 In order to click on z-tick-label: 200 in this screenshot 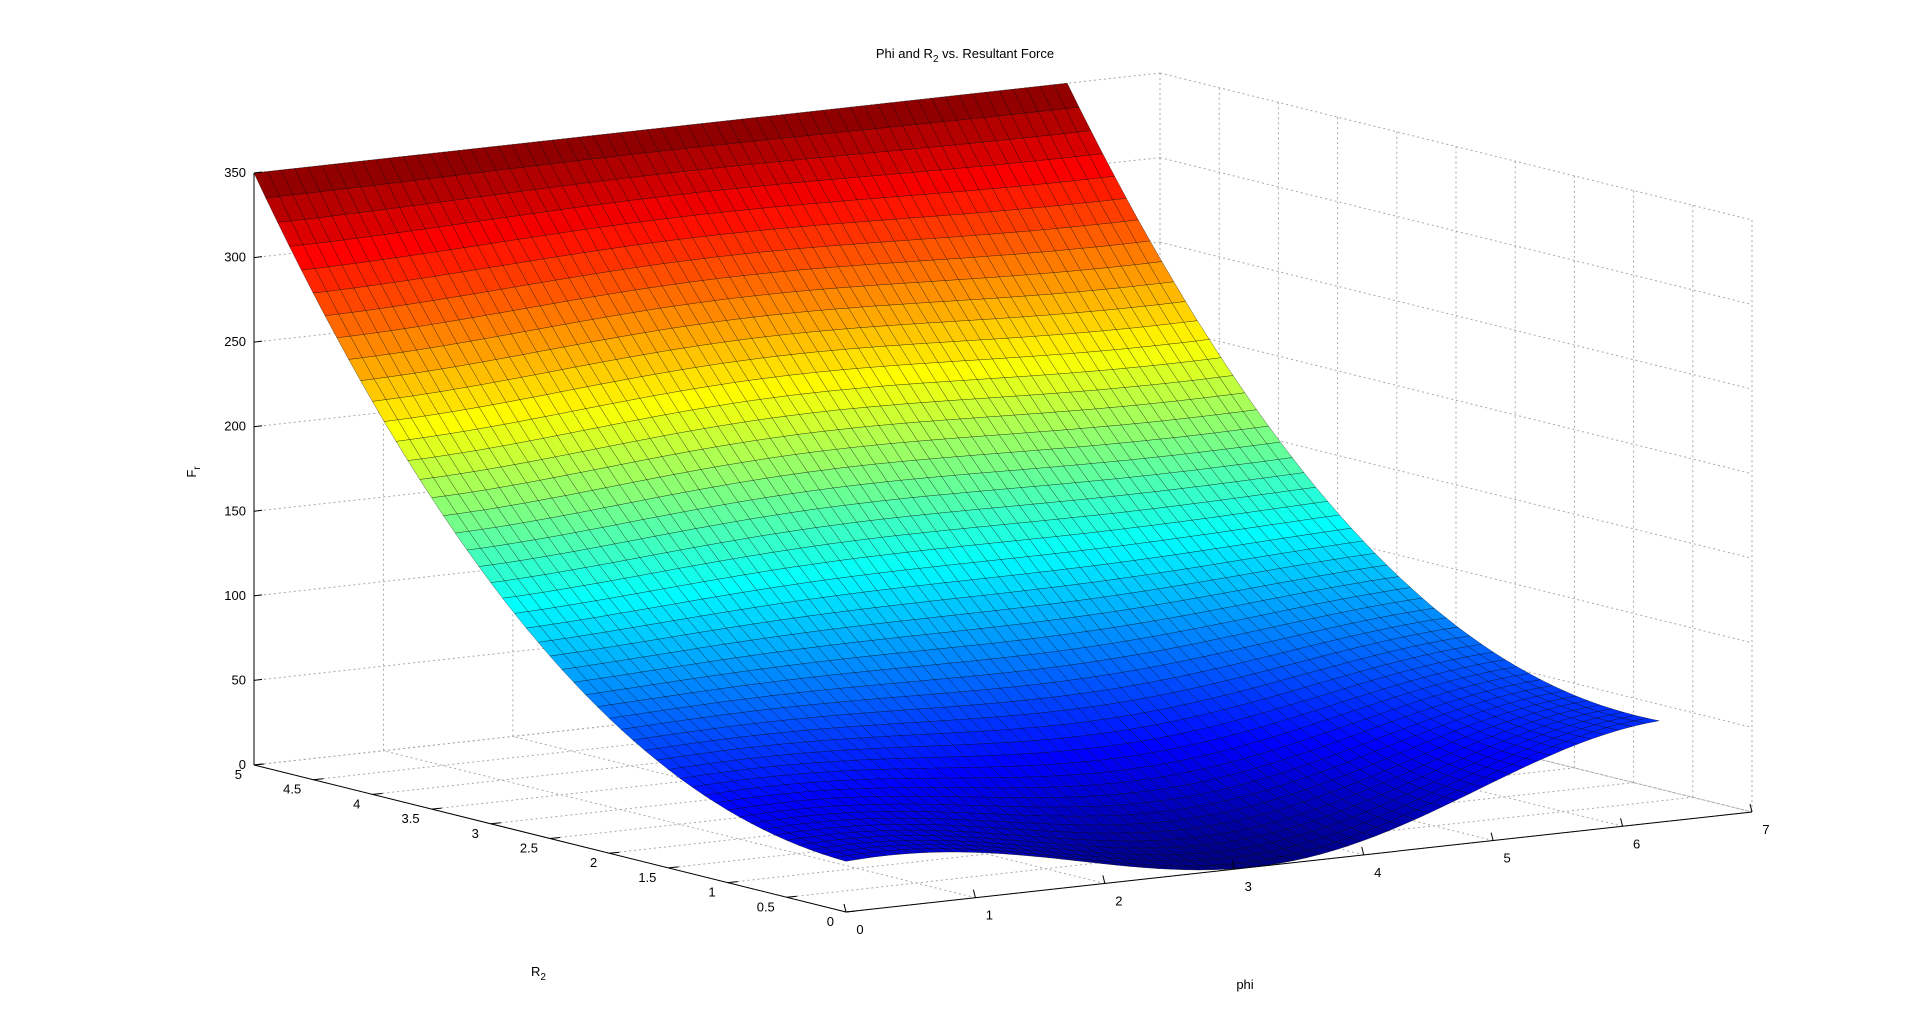, I will do `click(235, 426)`.